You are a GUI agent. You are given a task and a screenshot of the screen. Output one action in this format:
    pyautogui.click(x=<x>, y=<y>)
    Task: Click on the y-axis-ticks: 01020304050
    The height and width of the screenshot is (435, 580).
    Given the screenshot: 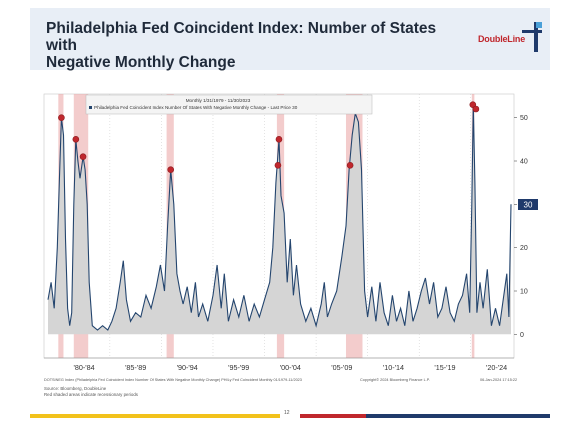 What is the action you would take?
    pyautogui.click(x=521, y=227)
    